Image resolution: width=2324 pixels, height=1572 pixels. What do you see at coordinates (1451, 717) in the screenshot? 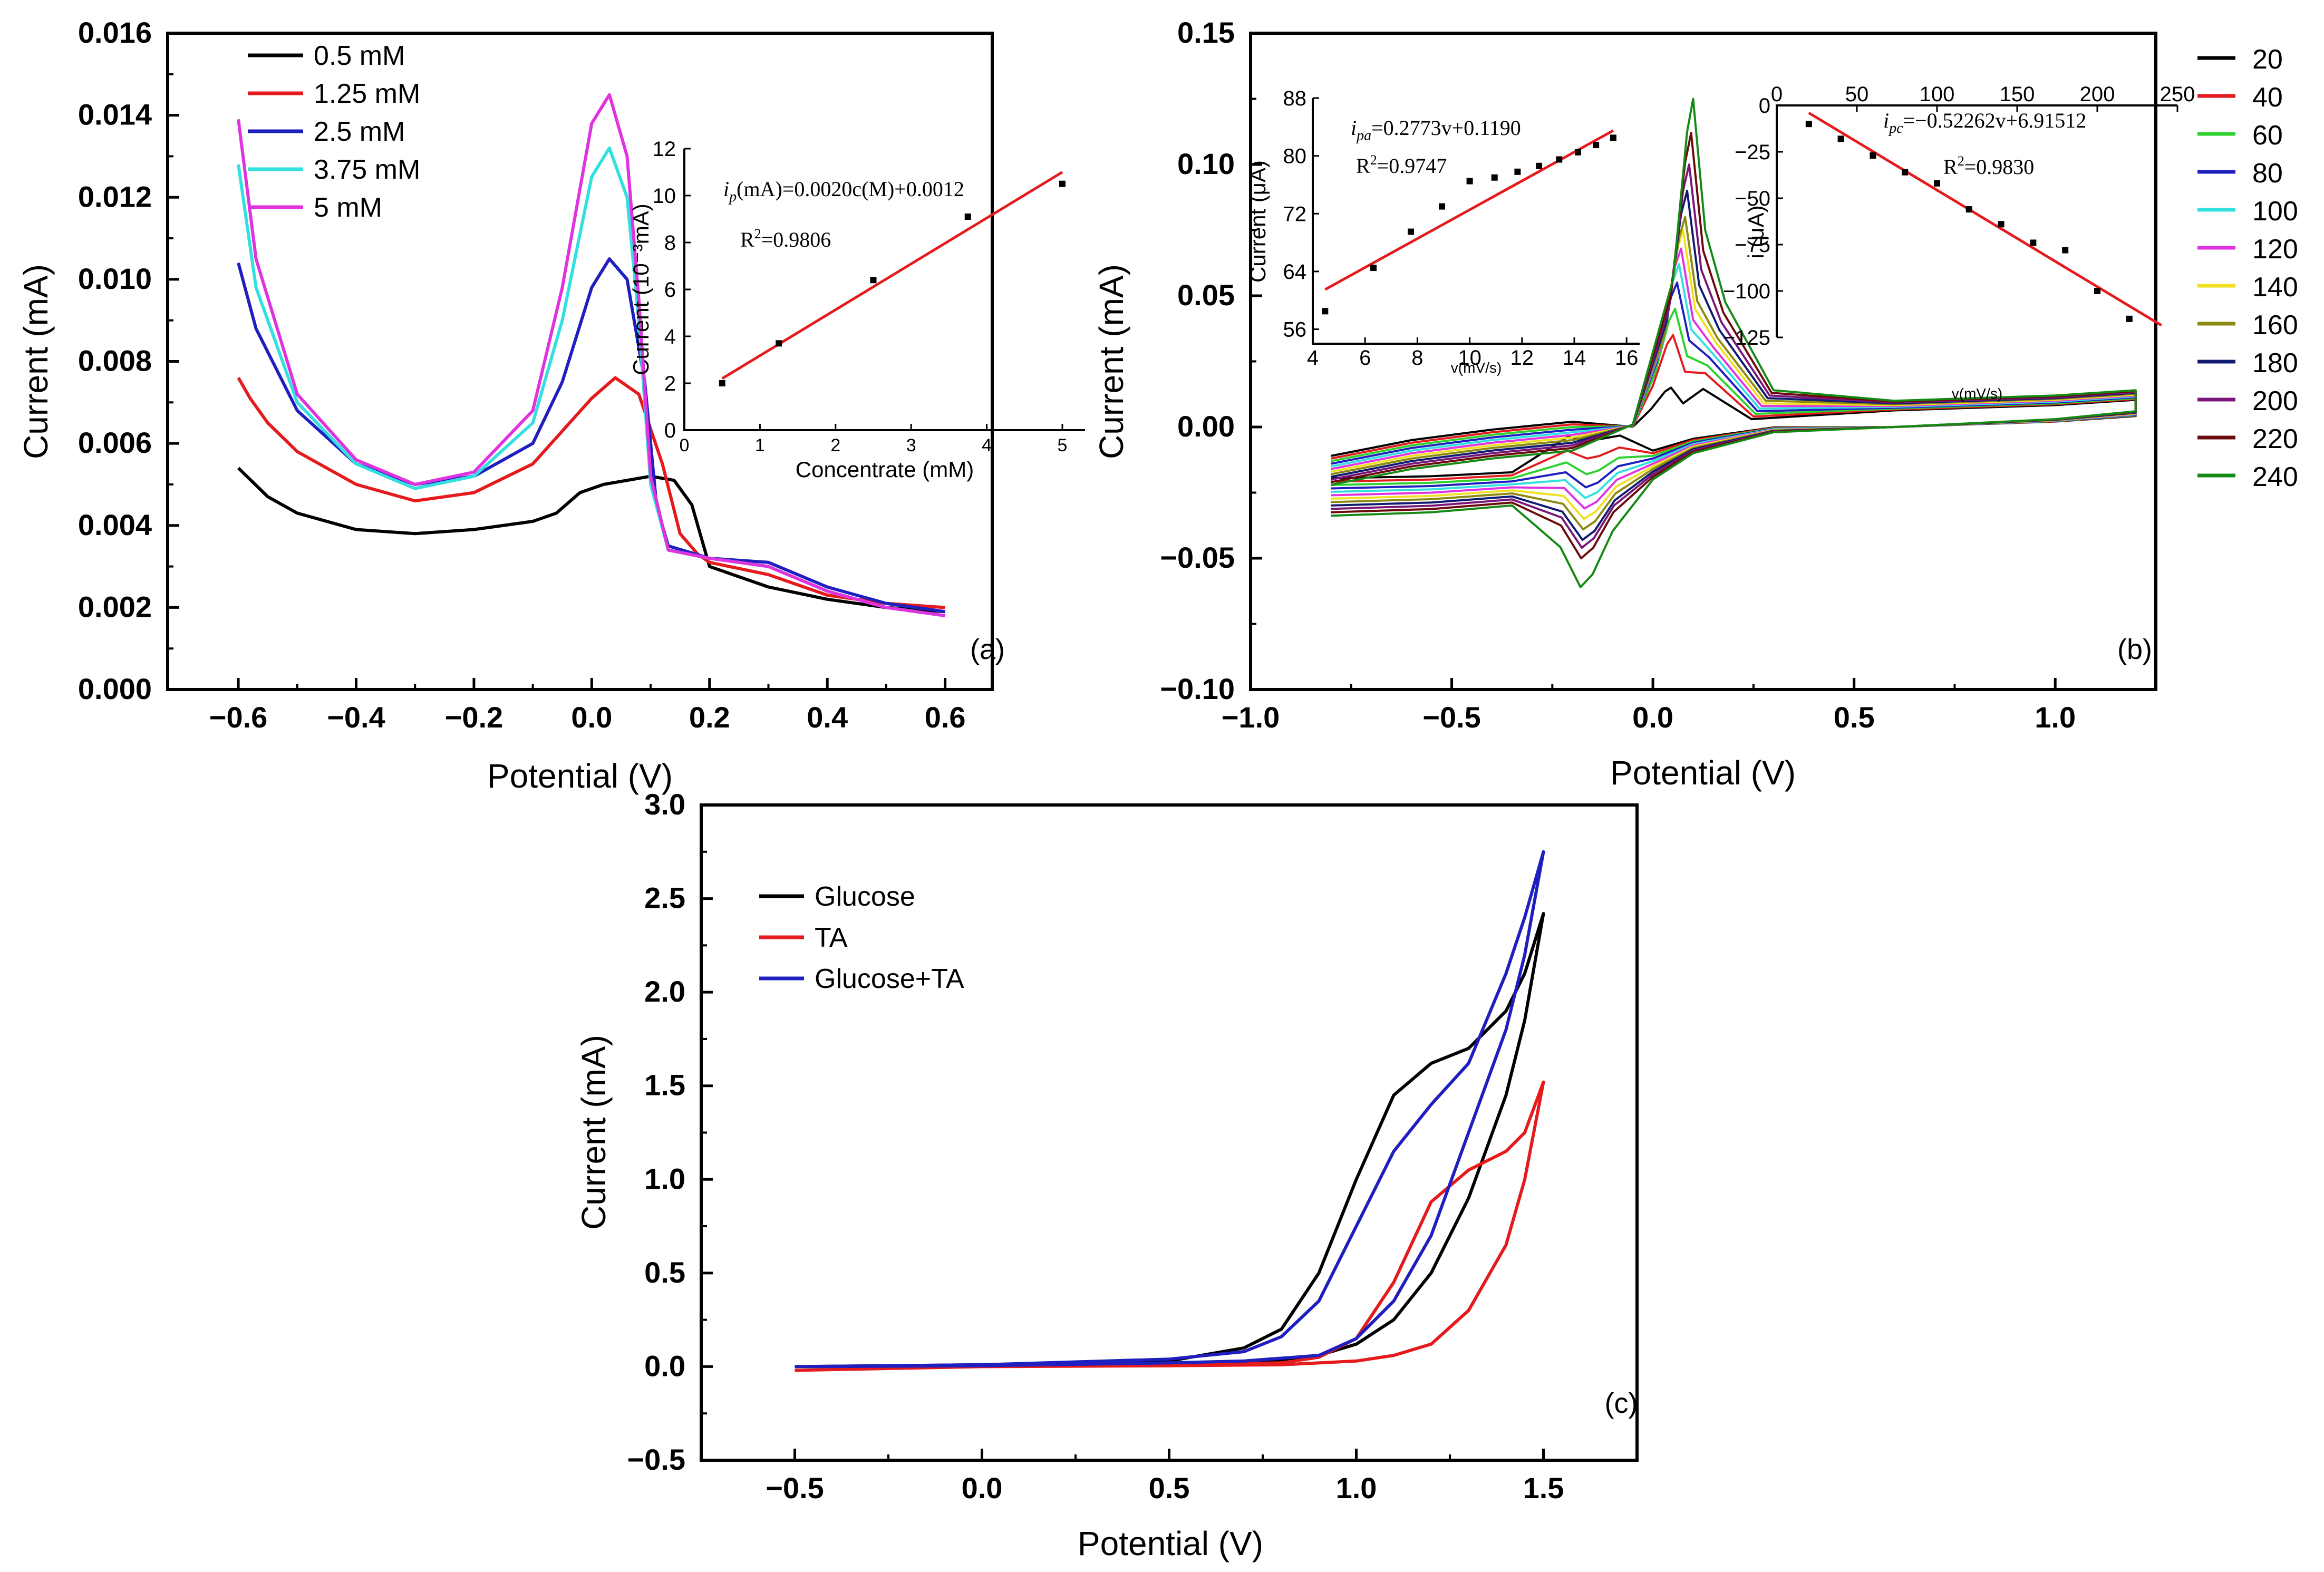
I see `panel-b-x-tick-label: −0.5` at bounding box center [1451, 717].